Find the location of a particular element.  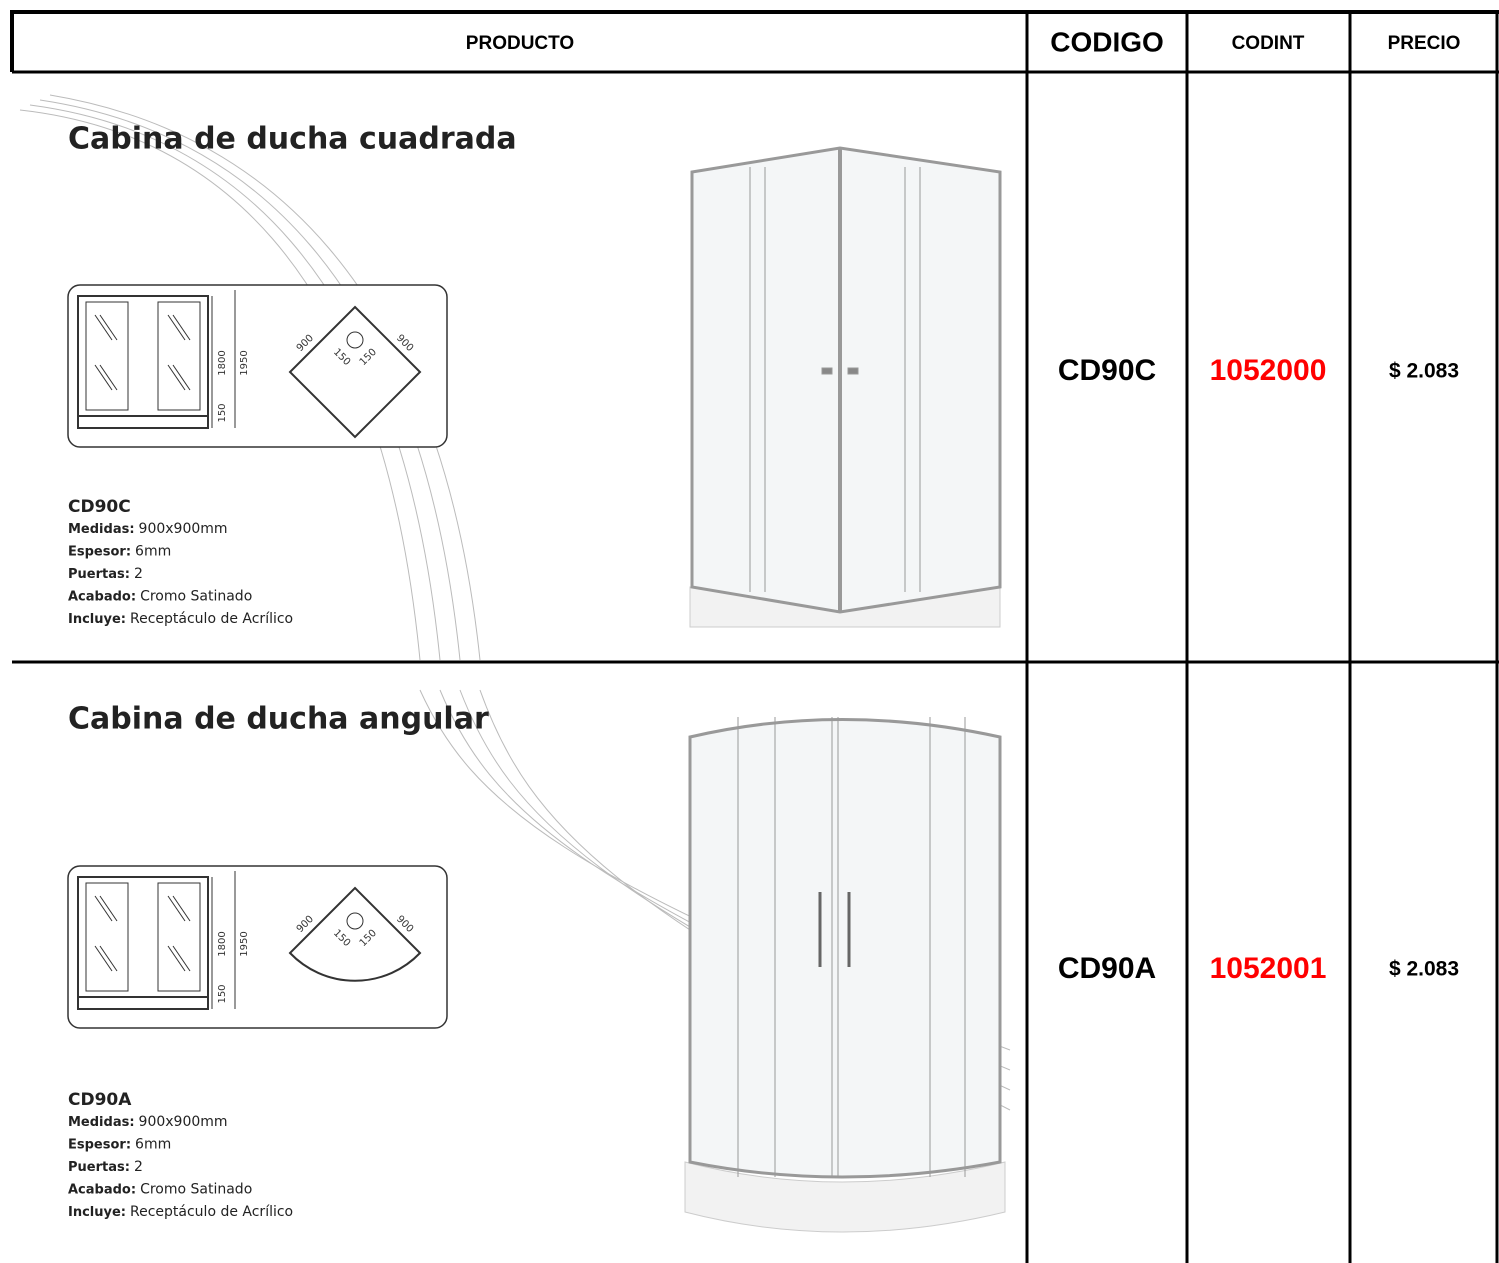

header-cell: CODIGO is located at coordinates (1107, 41).